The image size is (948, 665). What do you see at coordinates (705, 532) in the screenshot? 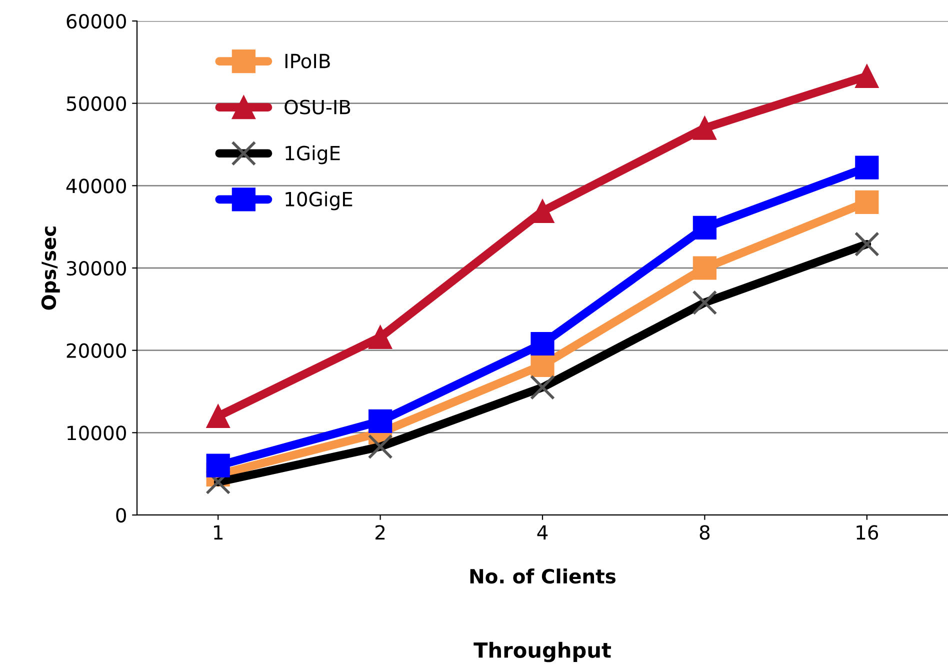
I see `x-tick-label: 8` at bounding box center [705, 532].